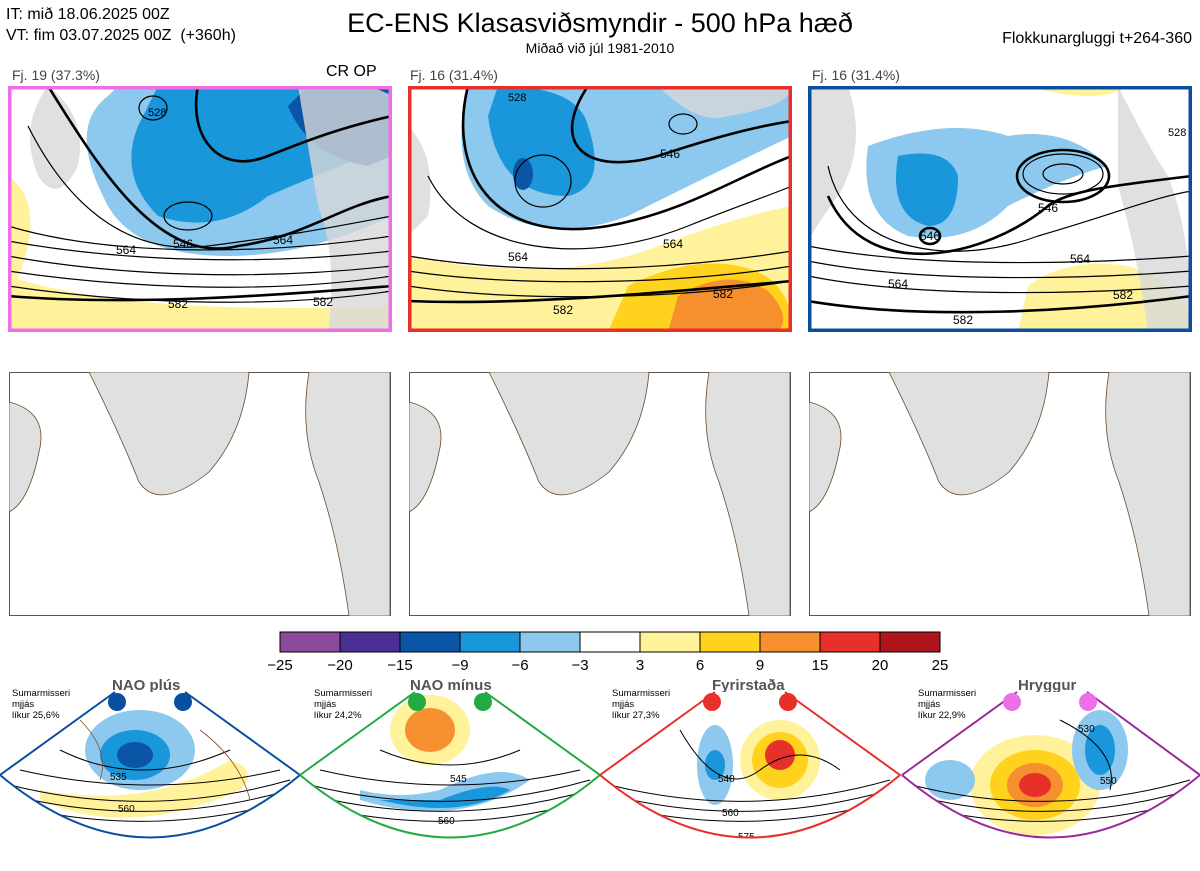  I want to click on colorbar-tick-label: −3, so click(579, 665).